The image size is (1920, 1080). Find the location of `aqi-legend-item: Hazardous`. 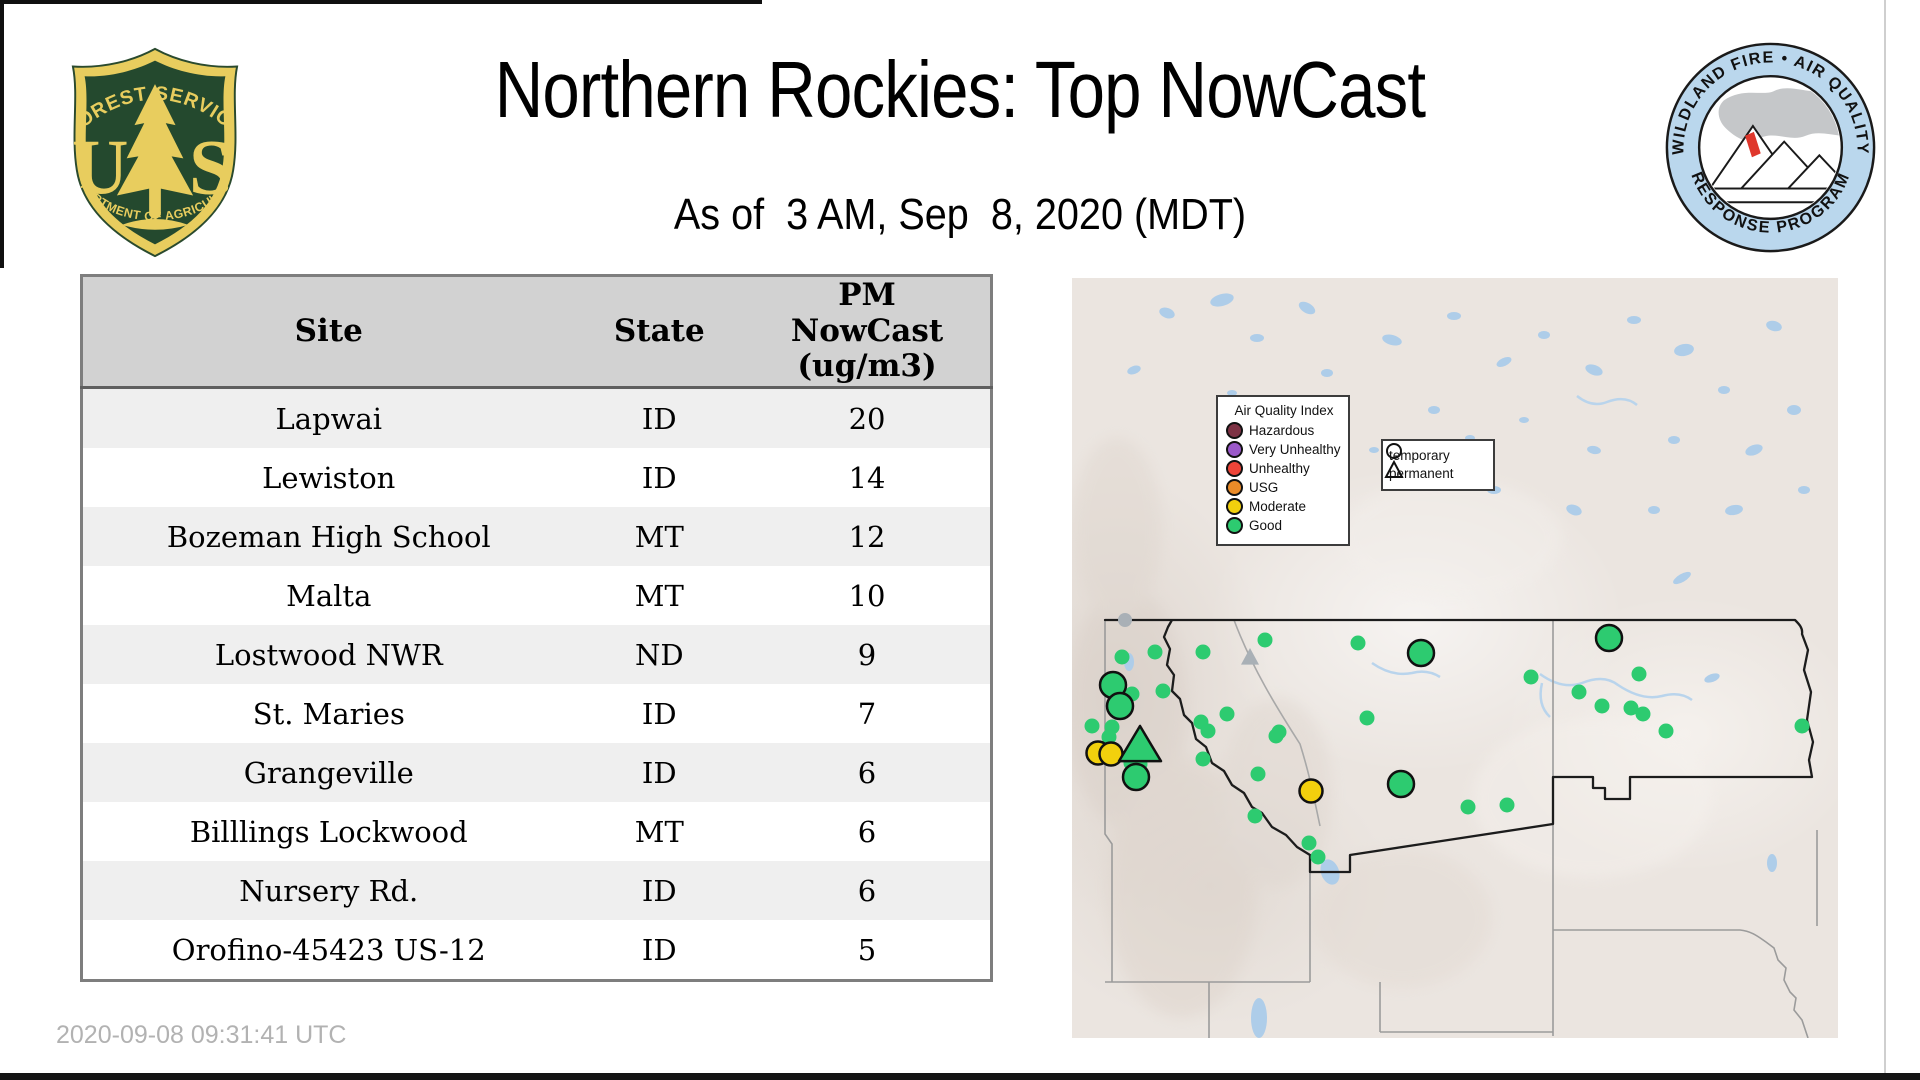

aqi-legend-item: Hazardous is located at coordinates (1284, 430).